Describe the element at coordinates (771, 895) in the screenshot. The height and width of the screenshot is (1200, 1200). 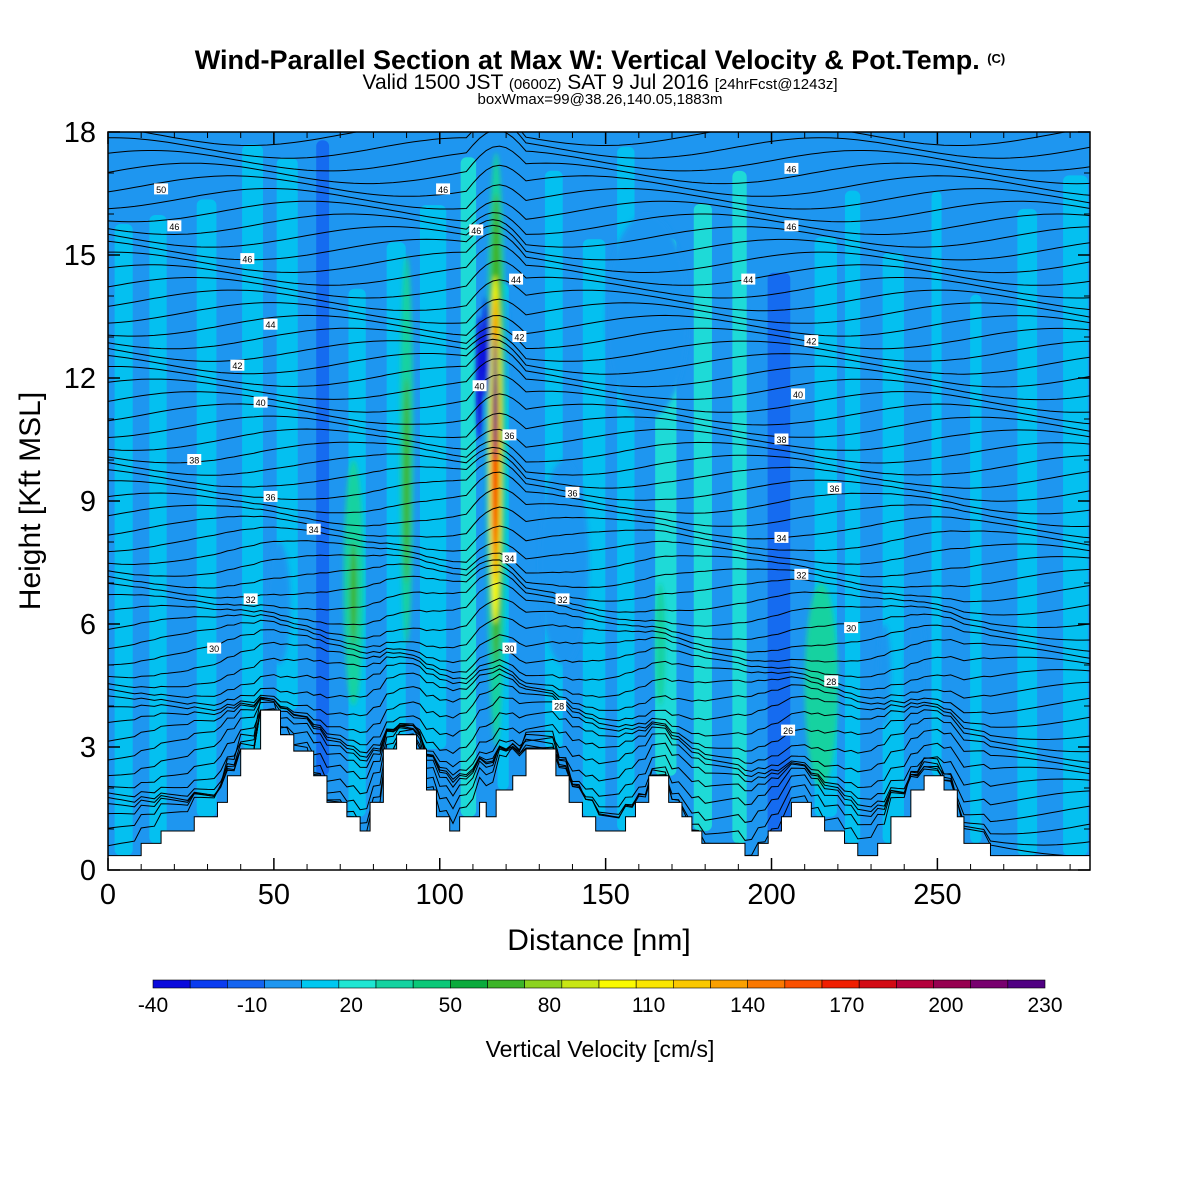
I see `x-tick-label: 200` at that location.